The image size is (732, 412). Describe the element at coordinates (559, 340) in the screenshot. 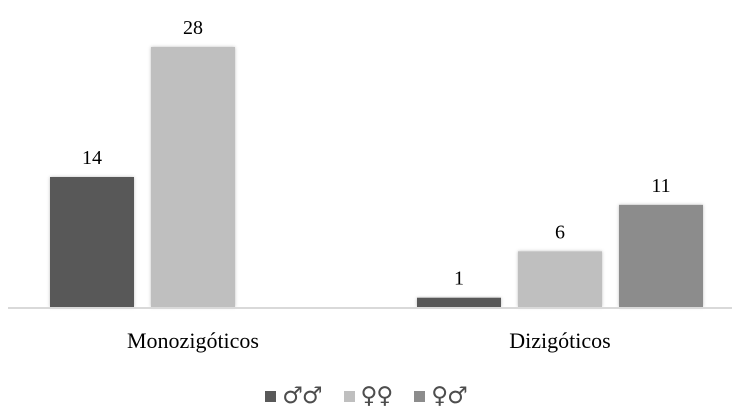

I see `category-label-1: Dizigóticos` at that location.